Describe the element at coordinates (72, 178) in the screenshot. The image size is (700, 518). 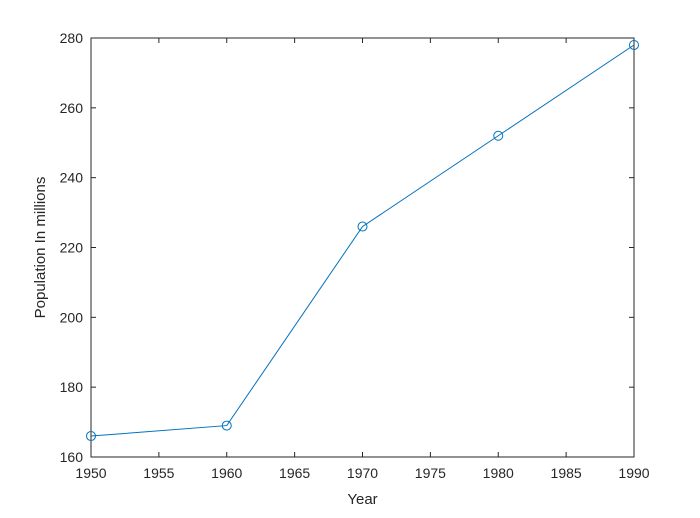
I see `y-tick-label: 240` at that location.